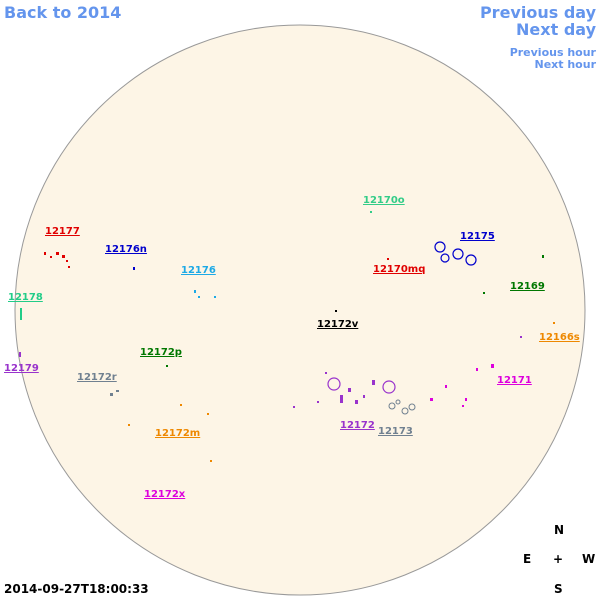 This screenshot has width=600, height=600. Describe the element at coordinates (395, 431) in the screenshot. I see `region-label: 12173` at that location.